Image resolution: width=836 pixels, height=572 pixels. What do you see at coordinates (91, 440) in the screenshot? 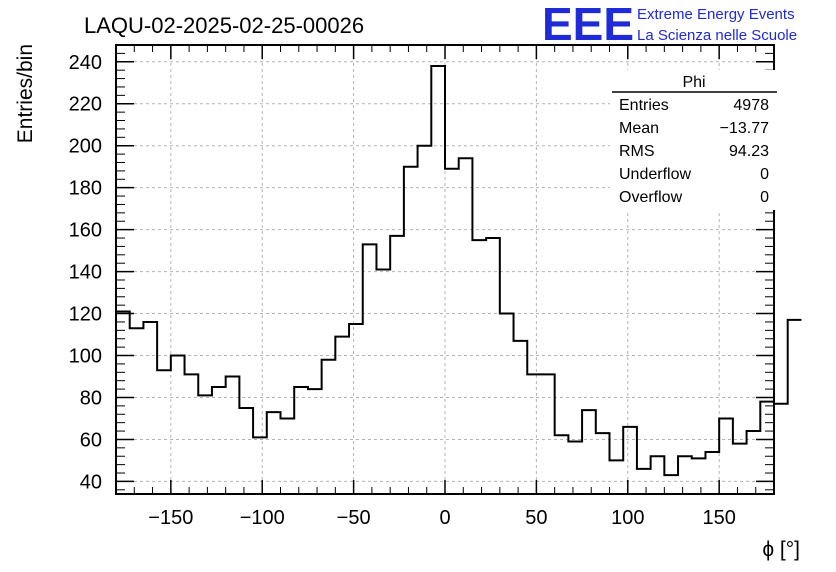
I see `y-tick-label: 60` at bounding box center [91, 440].